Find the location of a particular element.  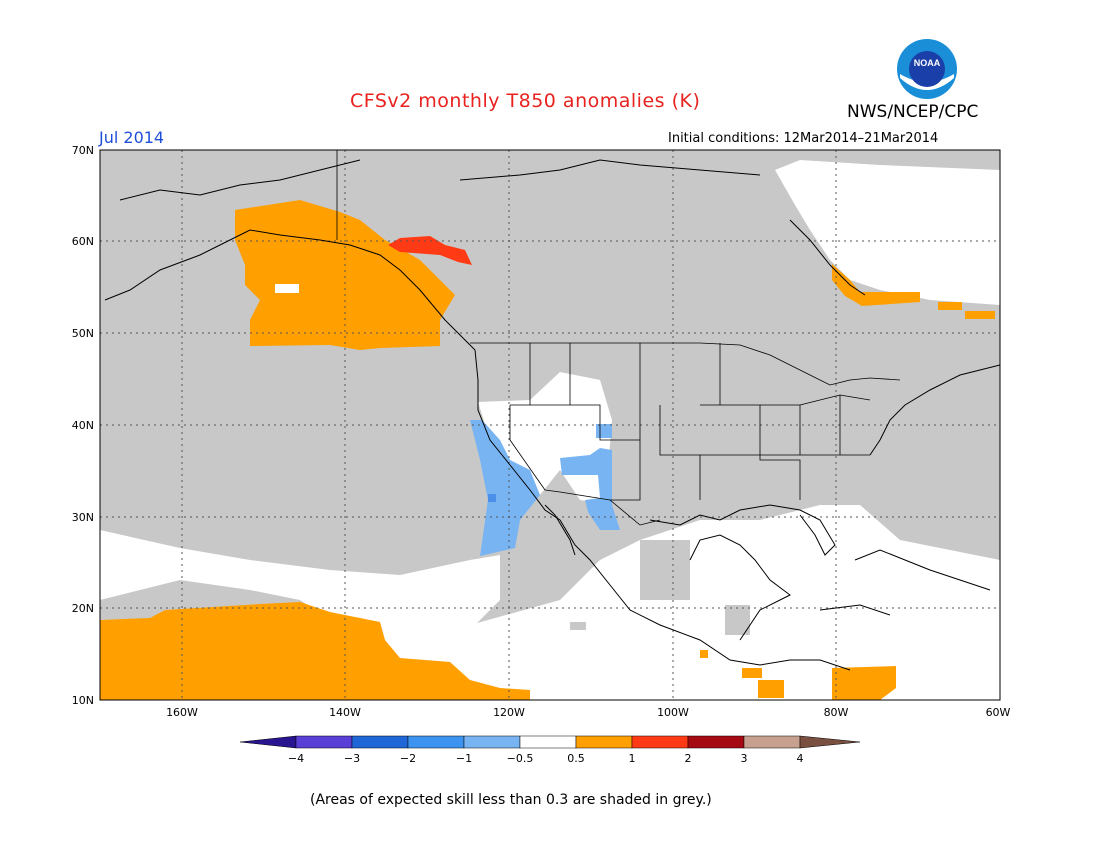

lon-tick: 60W is located at coordinates (998, 712).